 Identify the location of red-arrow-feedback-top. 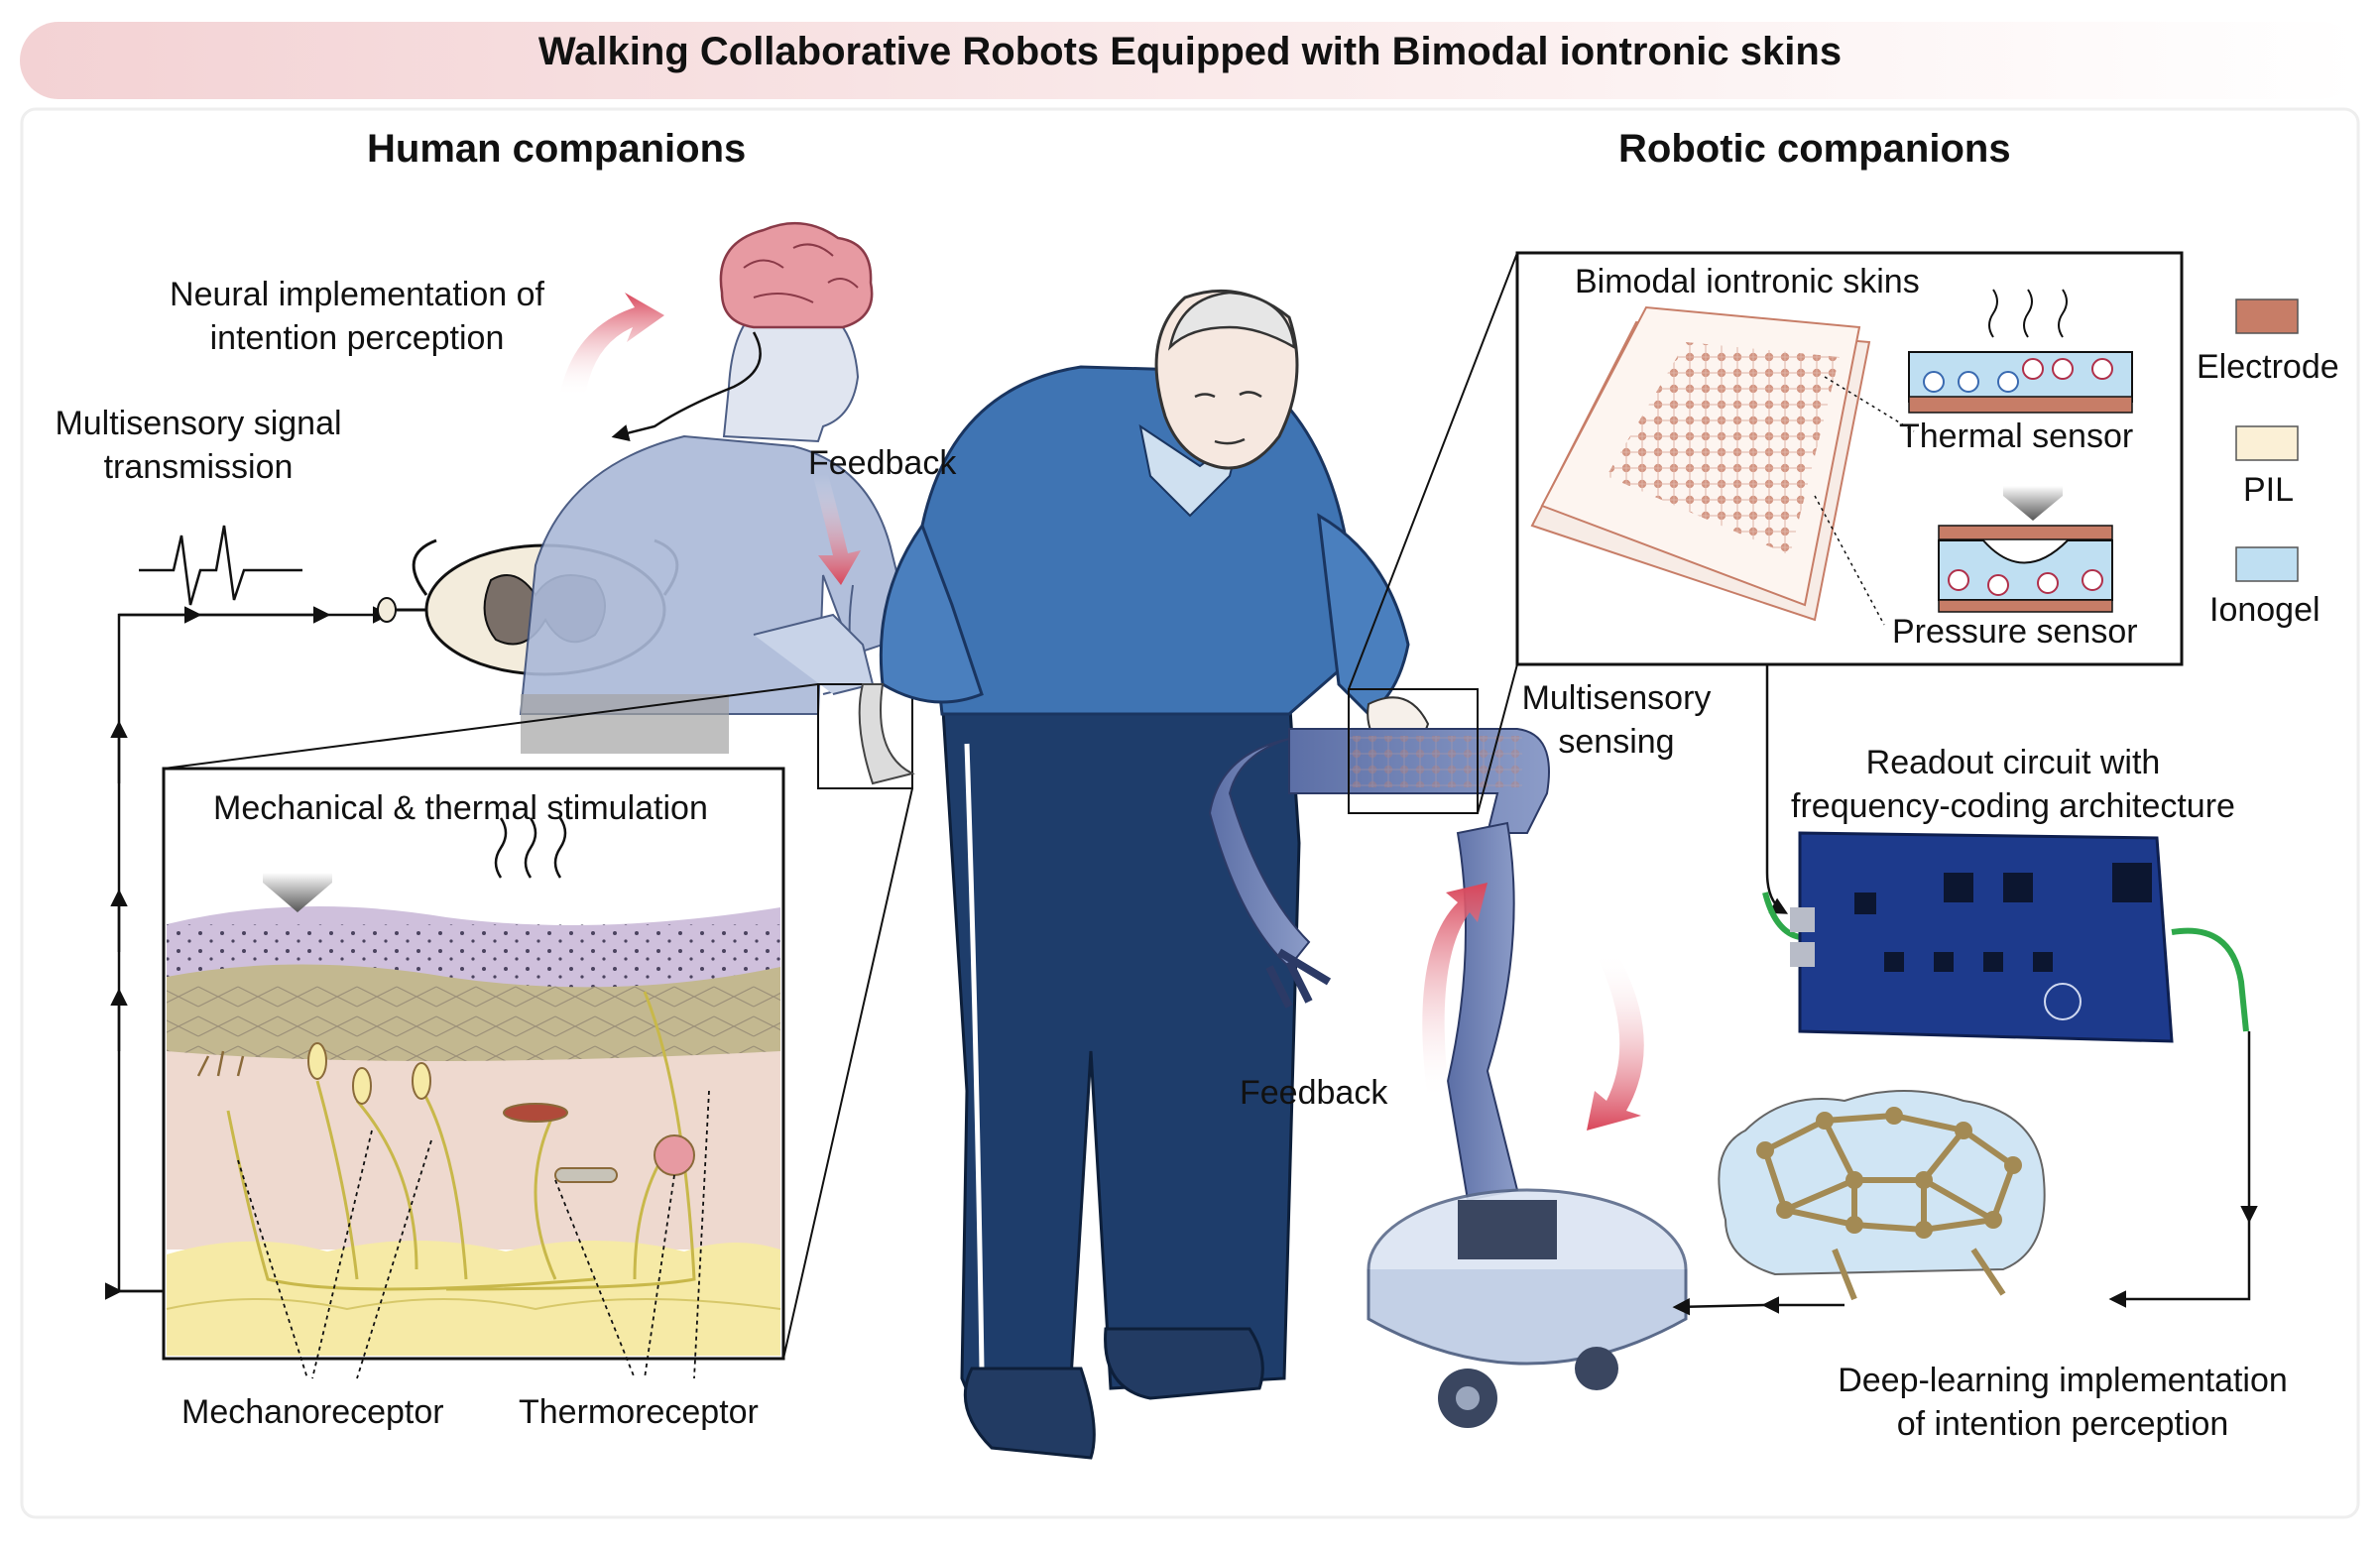
(837, 529).